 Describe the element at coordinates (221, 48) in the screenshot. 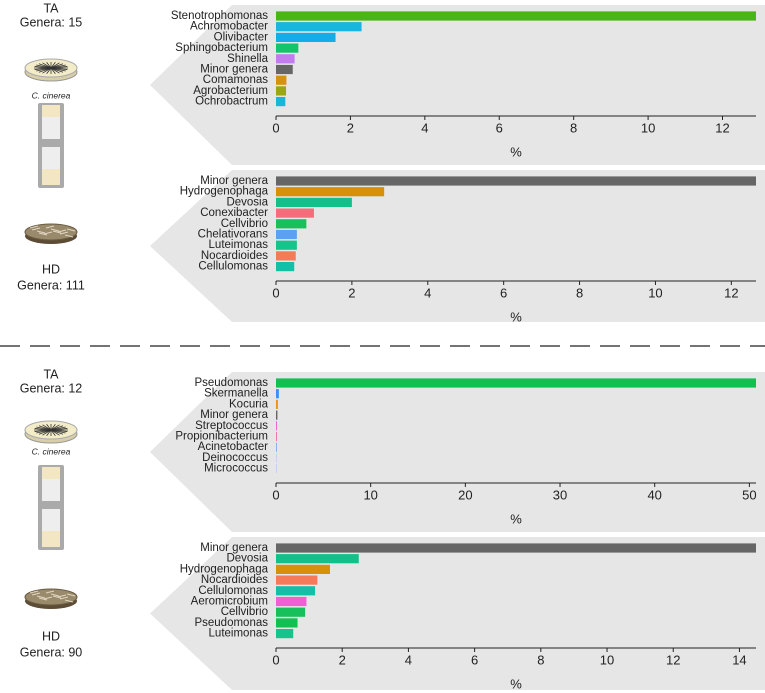

I see `category-label: Sphingobacterium` at that location.